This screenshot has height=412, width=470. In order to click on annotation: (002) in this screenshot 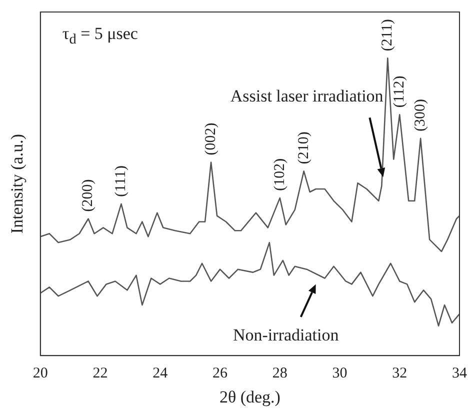, I will do `click(210, 139)`.